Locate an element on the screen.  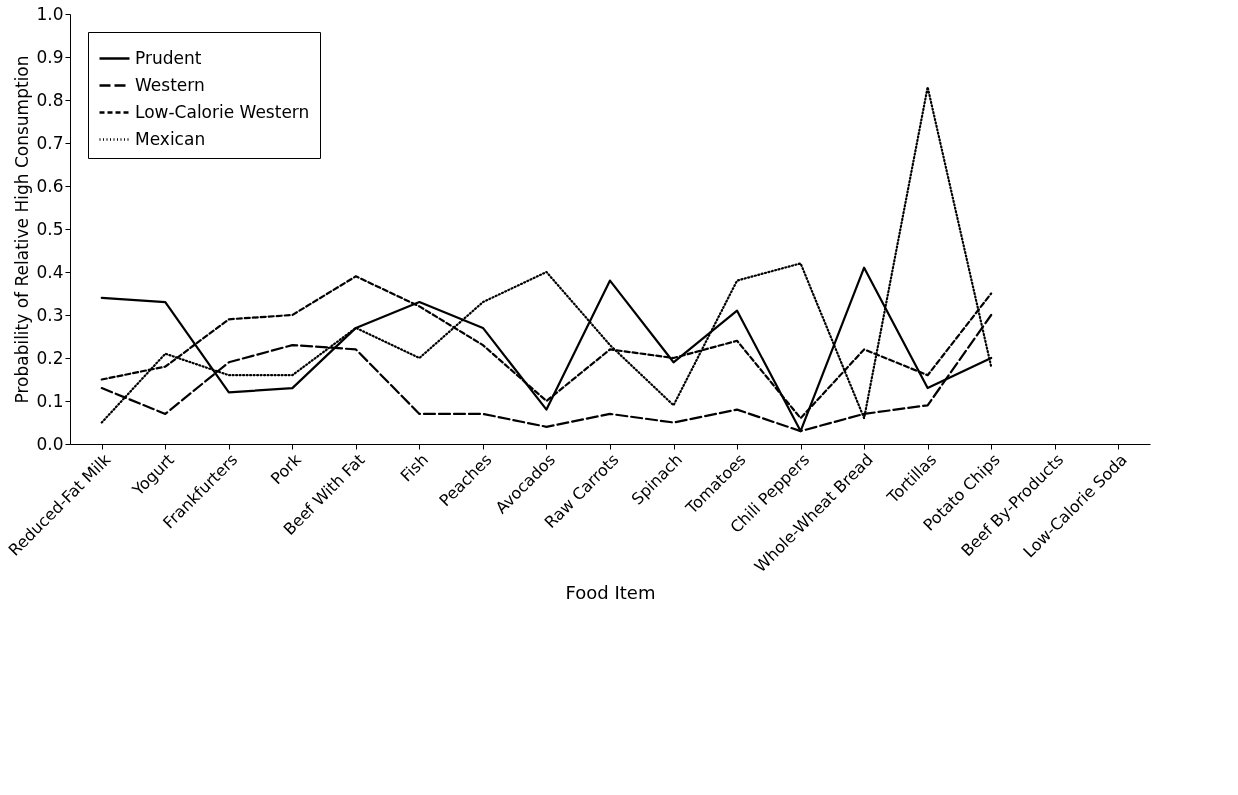
legend-label: Low-Calorie Western is located at coordinates (222, 111).